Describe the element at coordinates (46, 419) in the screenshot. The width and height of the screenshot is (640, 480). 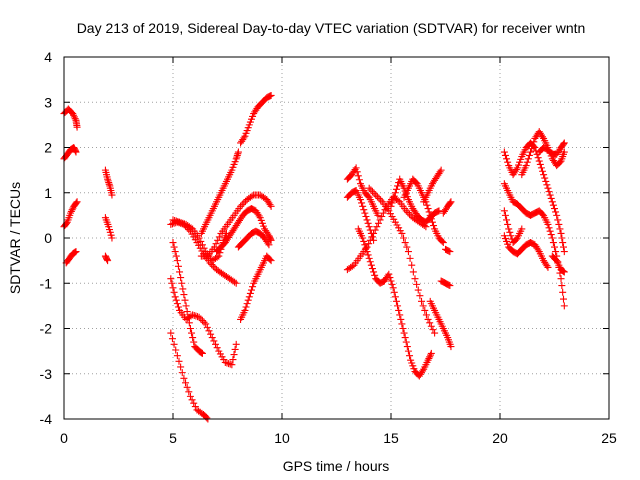
I see `y-tick-label: -4` at that location.